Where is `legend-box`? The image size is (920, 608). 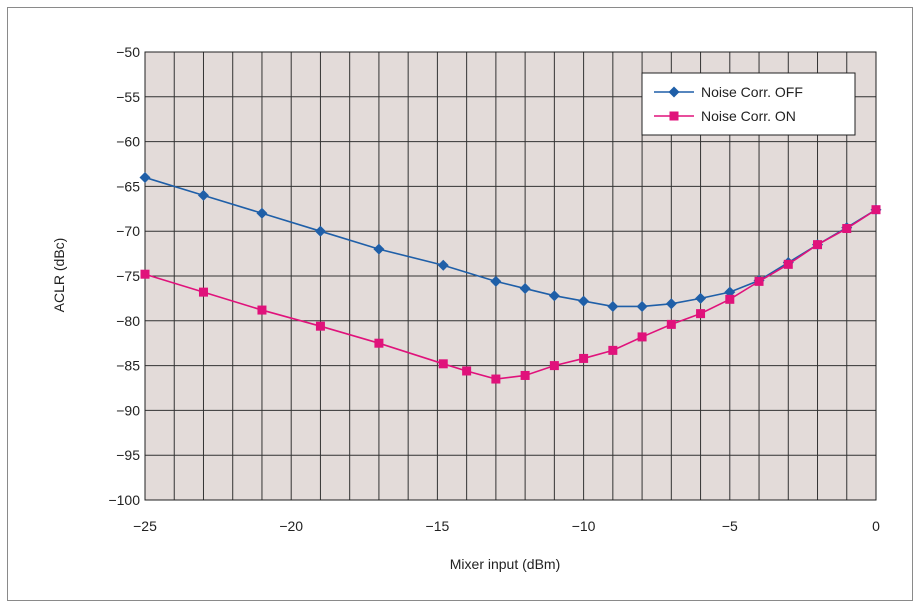
legend-box is located at coordinates (748, 104).